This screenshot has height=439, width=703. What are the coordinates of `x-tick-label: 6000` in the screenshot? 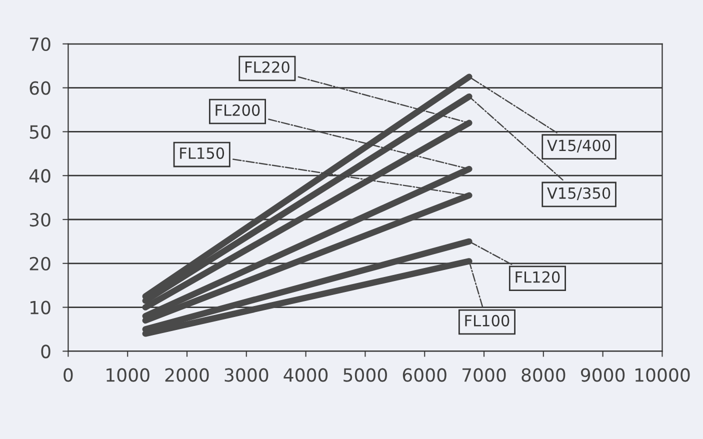 It's located at (424, 375).